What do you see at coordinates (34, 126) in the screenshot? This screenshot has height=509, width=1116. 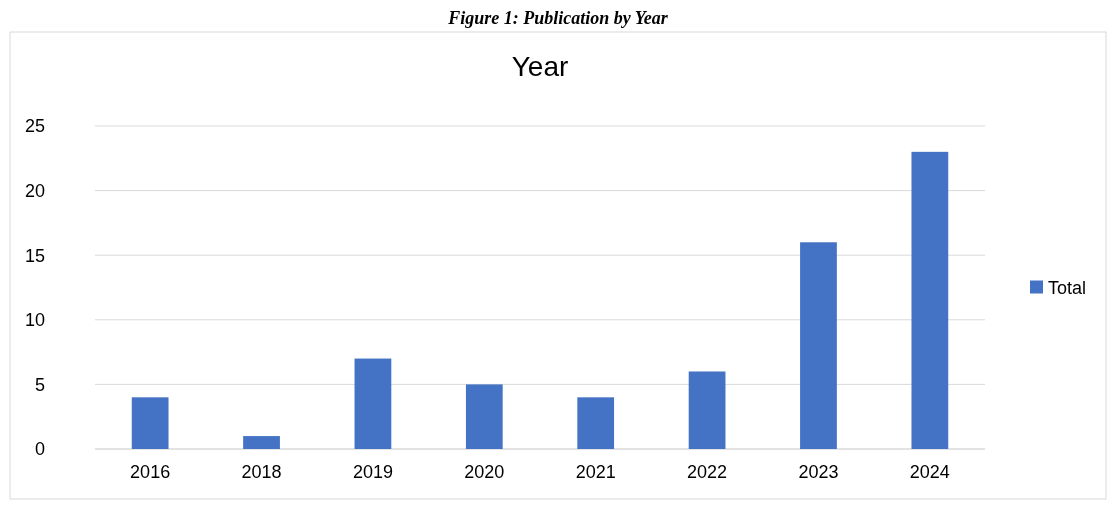 I see `y-tick-label: 25` at bounding box center [34, 126].